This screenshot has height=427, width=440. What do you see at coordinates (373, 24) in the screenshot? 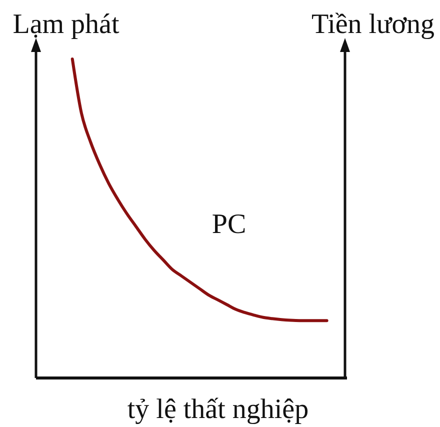
I see `y2-axis-title: Tiền lương` at bounding box center [373, 24].